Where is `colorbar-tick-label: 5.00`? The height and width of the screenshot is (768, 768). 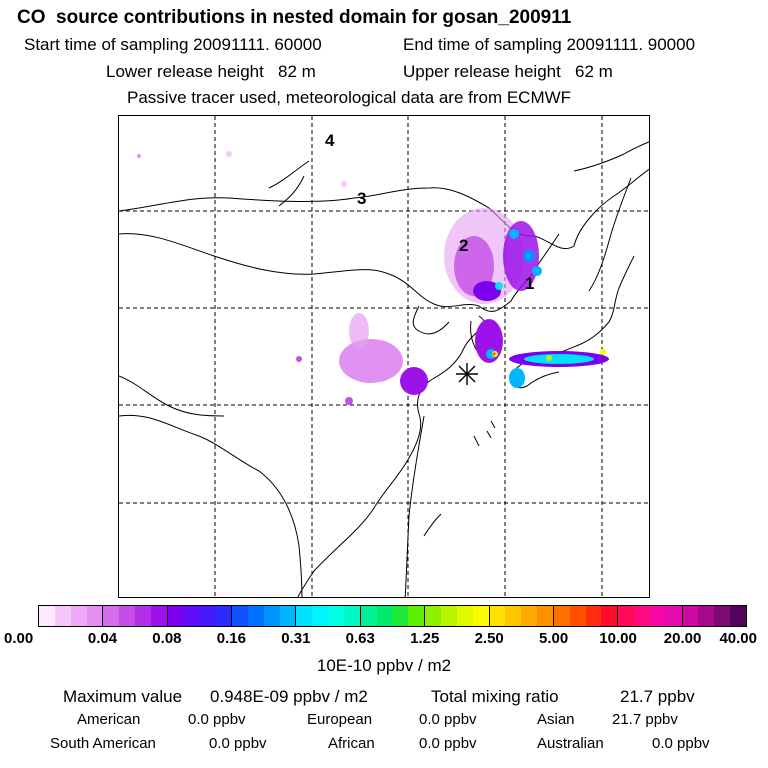
colorbar-tick-label: 5.00 is located at coordinates (554, 638).